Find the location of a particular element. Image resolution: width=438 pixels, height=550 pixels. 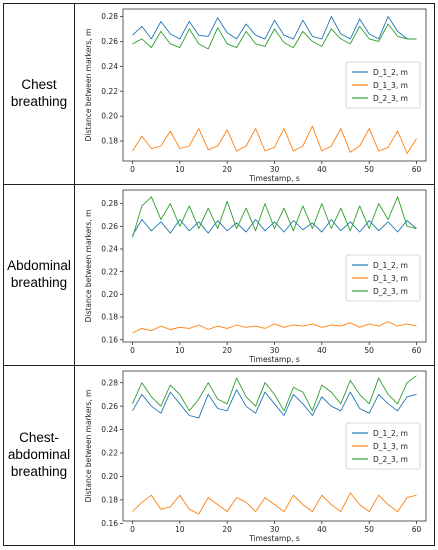

row-label: Chest breathing is located at coordinates (39, 93).